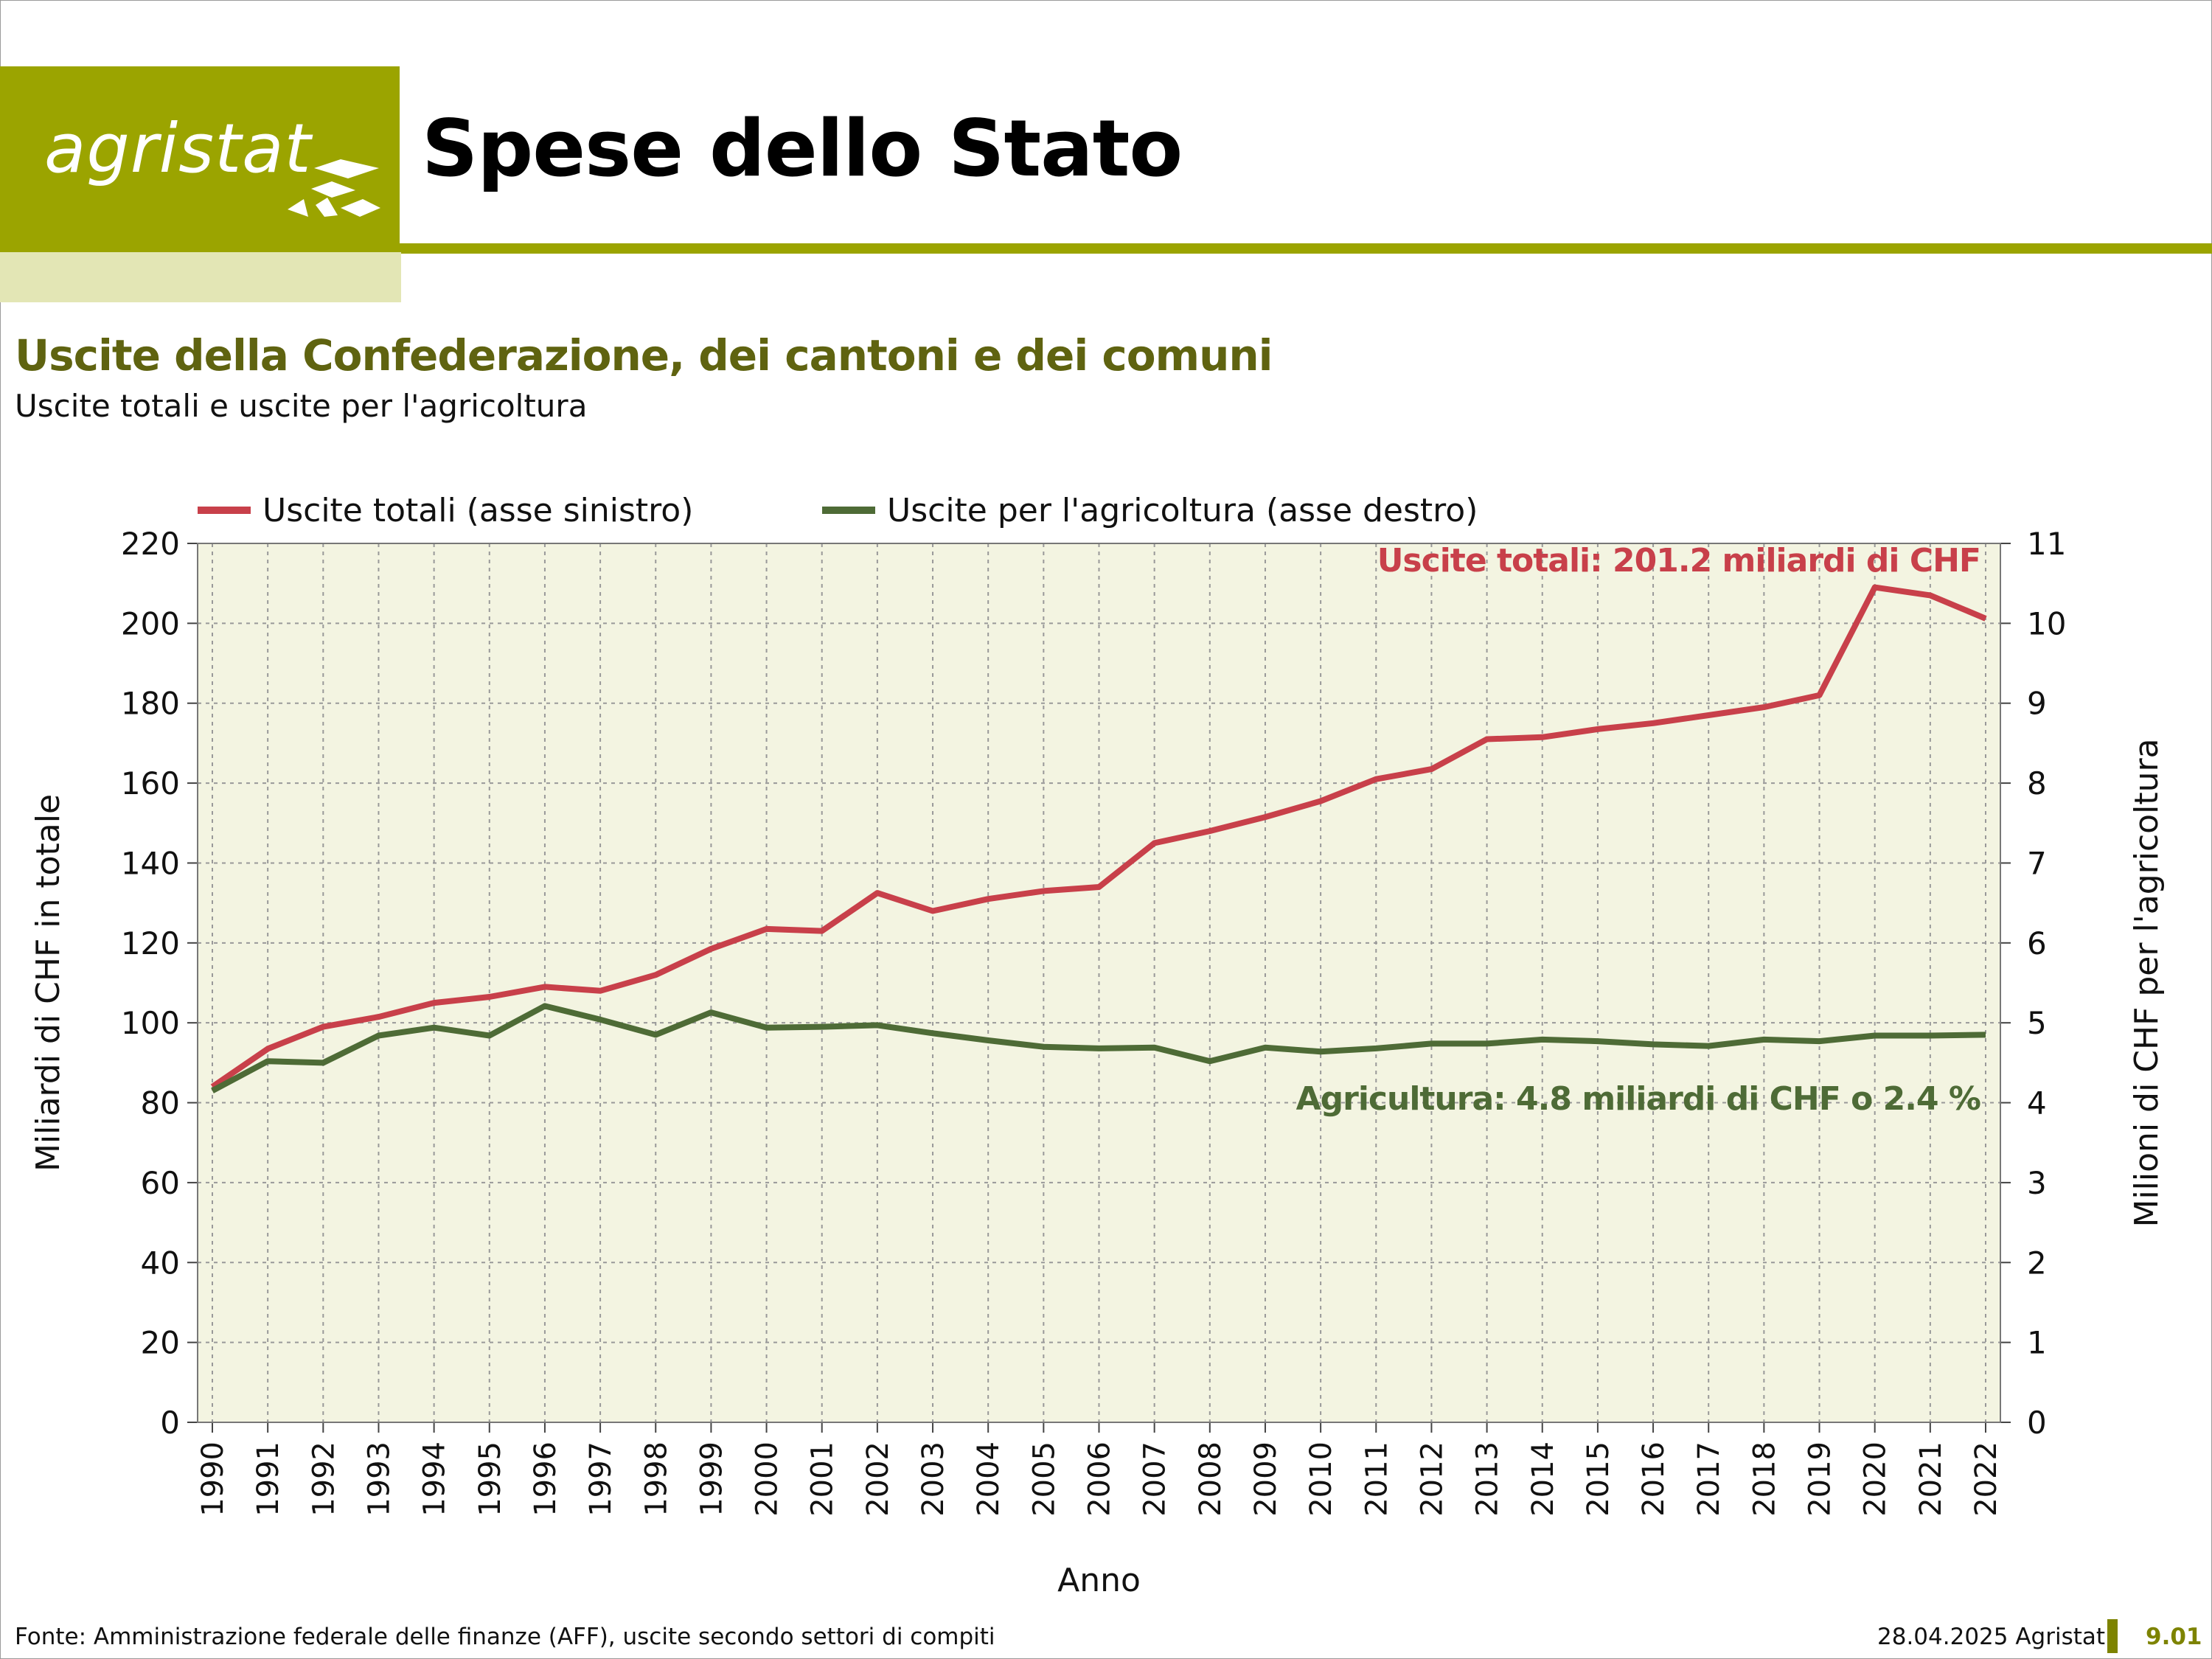 The height and width of the screenshot is (1659, 2212). I want to click on tick-label-x: 1993, so click(379, 1479).